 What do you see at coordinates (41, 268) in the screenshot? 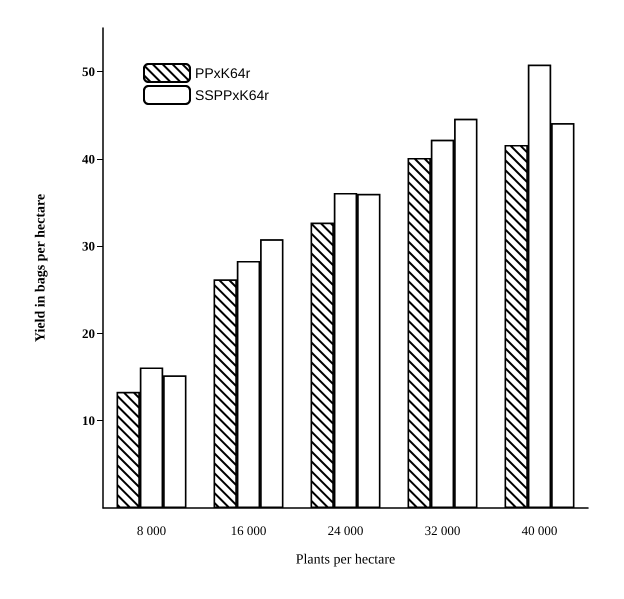
I see `y-axis-title: Yield in bags per hectare` at bounding box center [41, 268].